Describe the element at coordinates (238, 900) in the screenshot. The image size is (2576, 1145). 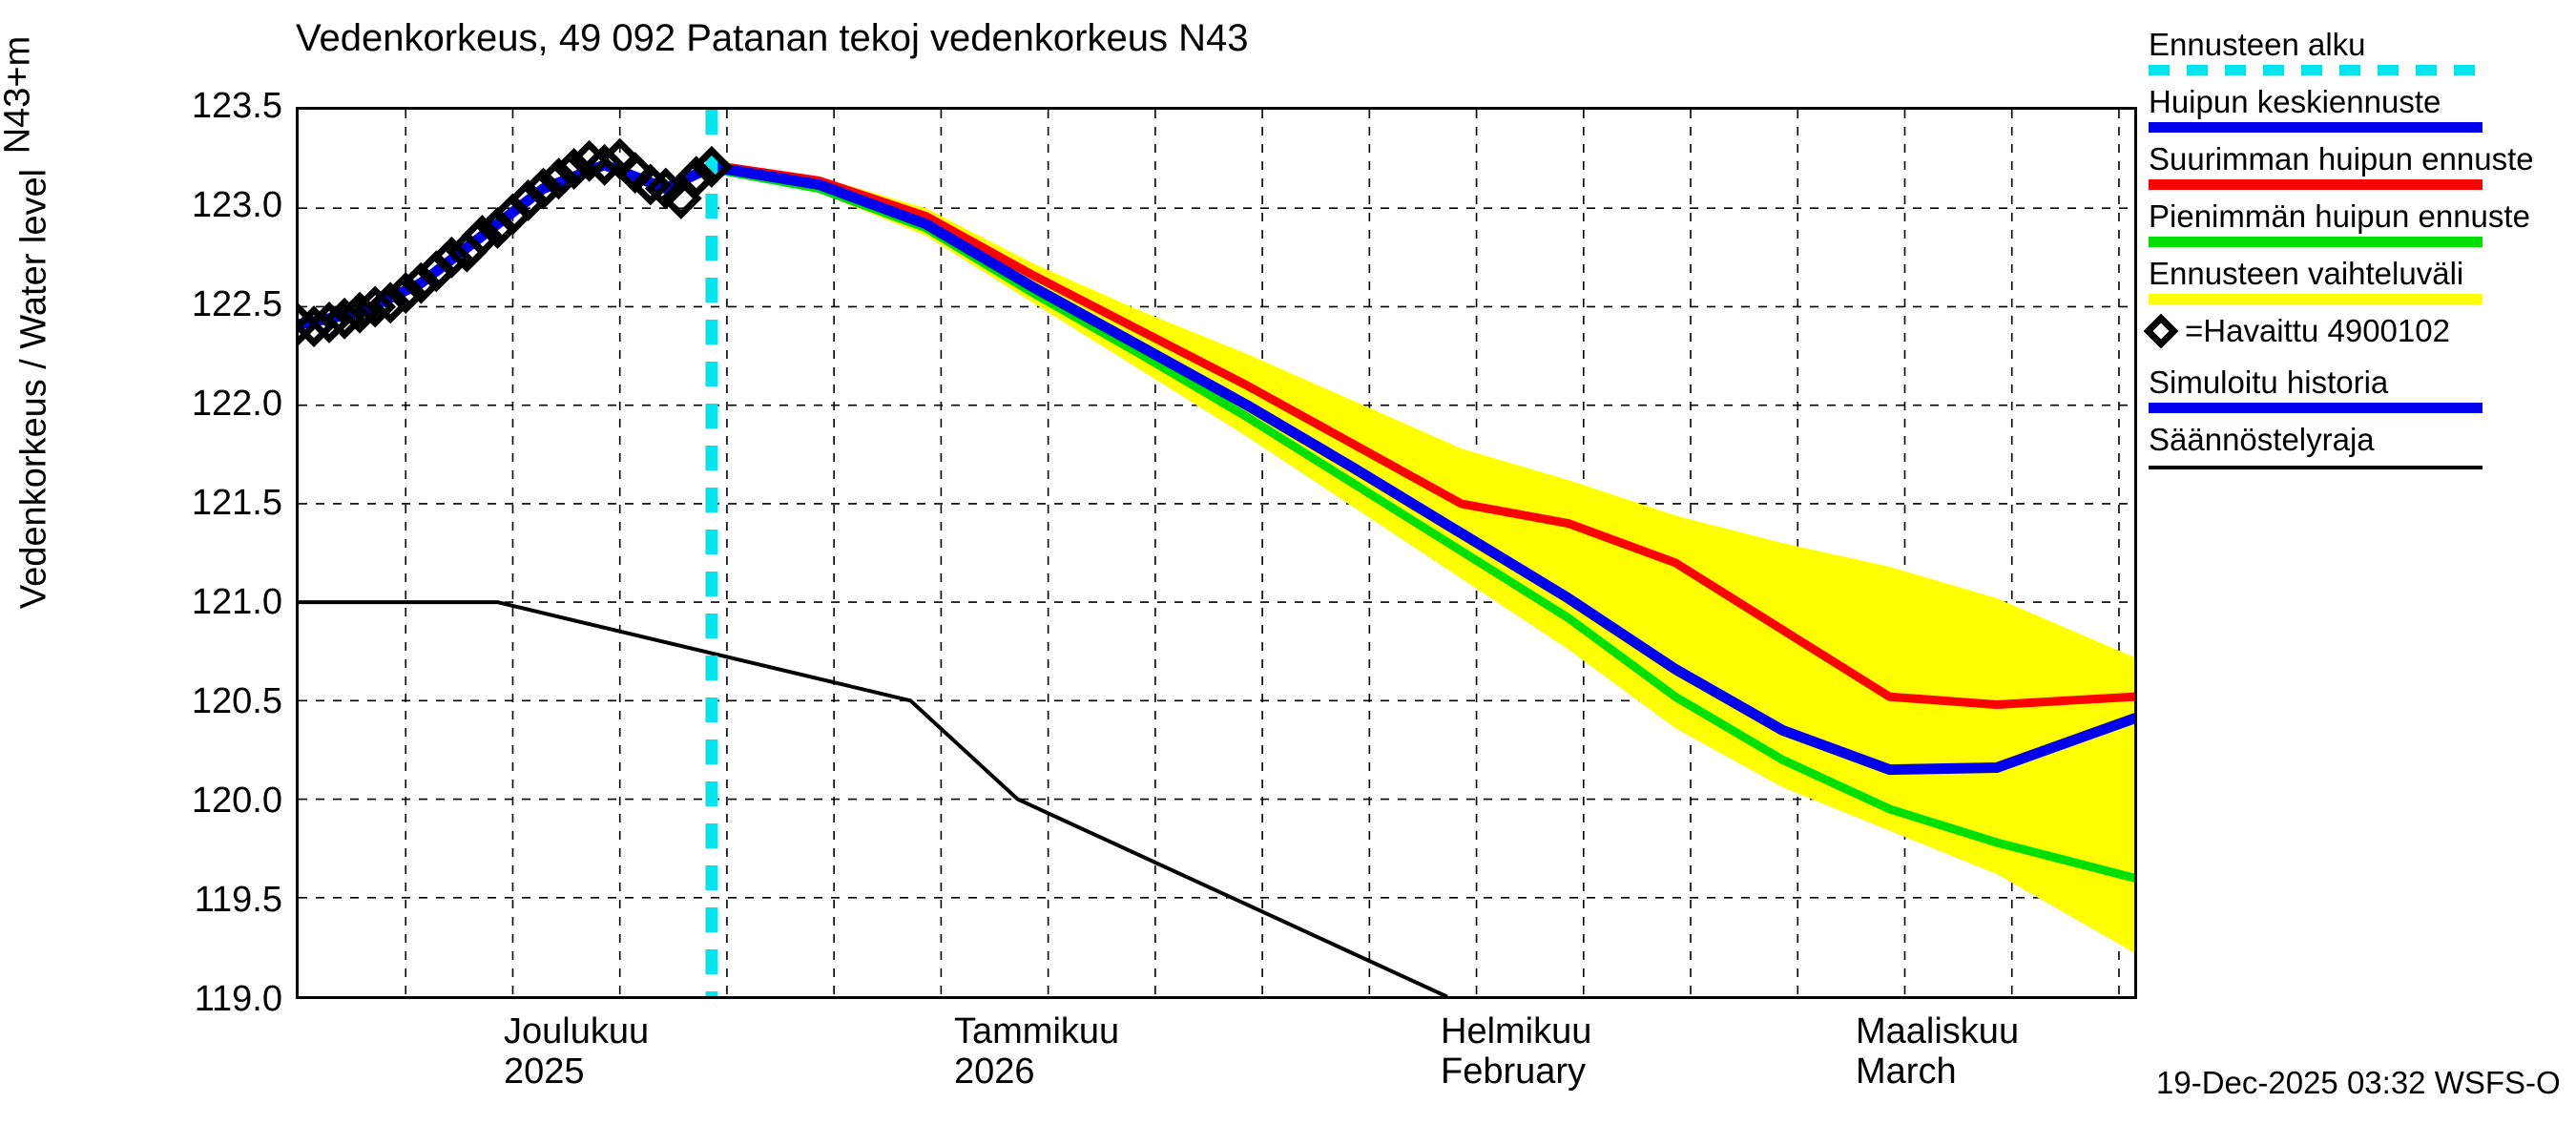
I see `y-tick-119-5: 119.5` at that location.